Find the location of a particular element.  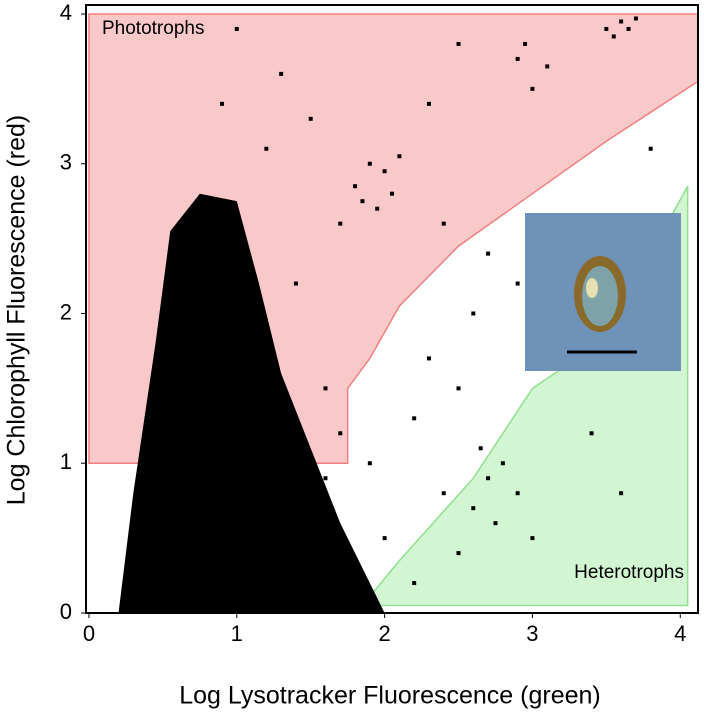

cell-body is located at coordinates (600, 296).